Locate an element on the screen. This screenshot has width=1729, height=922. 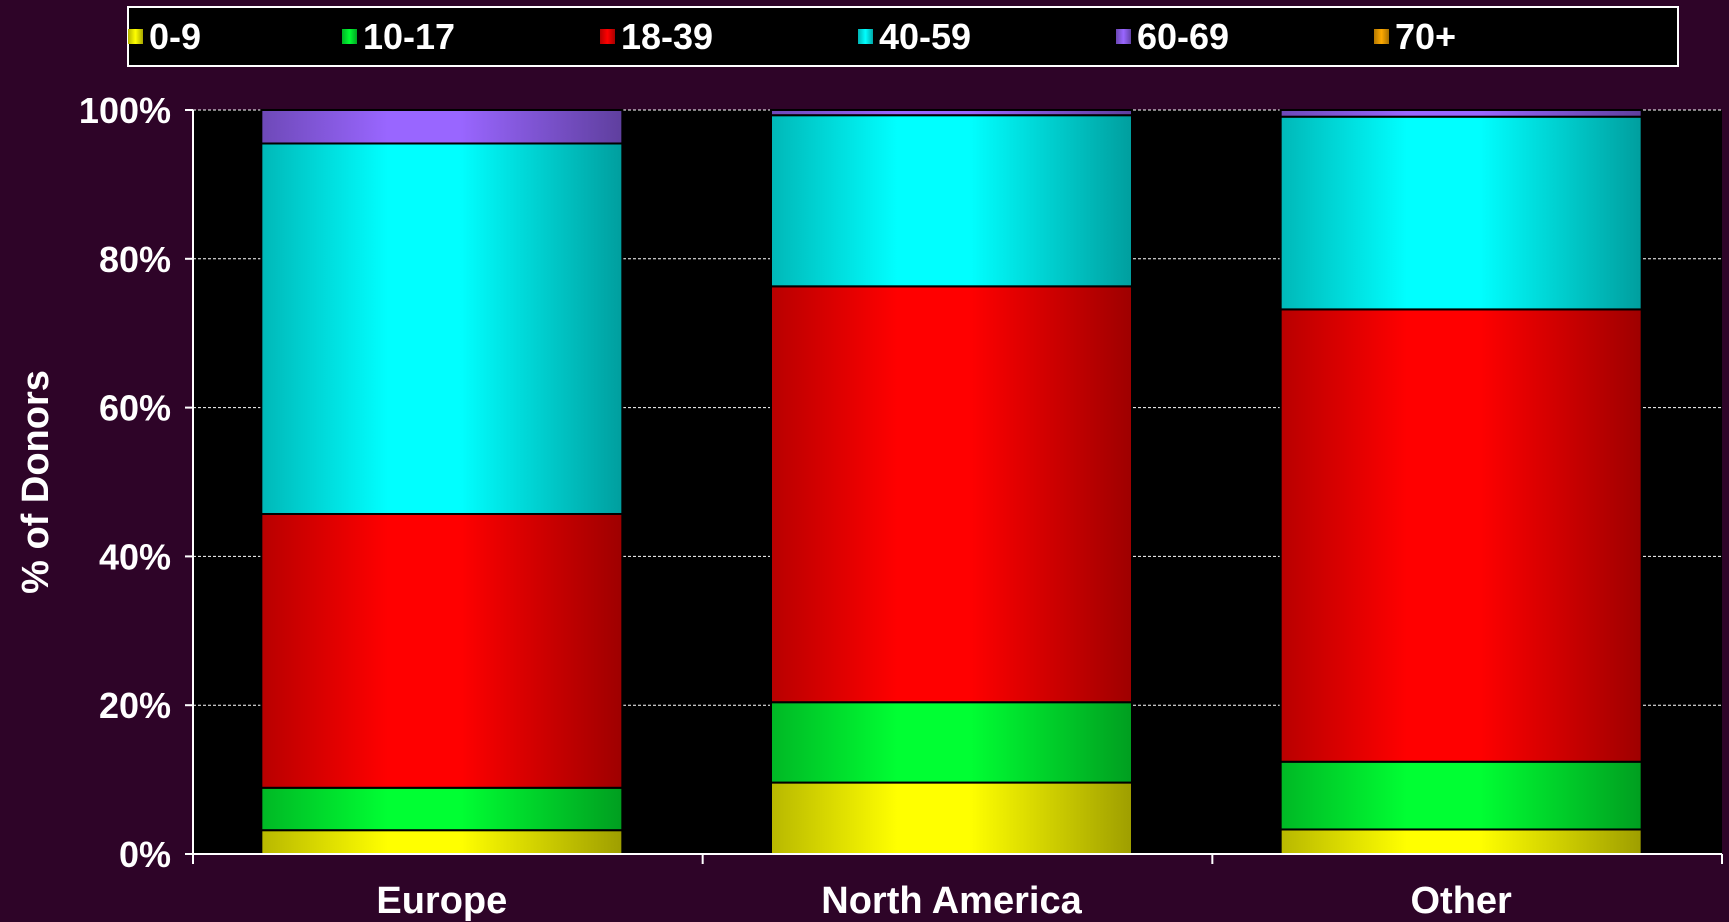
legend: 0-9 10-17 18-39 40-59 60-69 70+ is located at coordinates (903, 36).